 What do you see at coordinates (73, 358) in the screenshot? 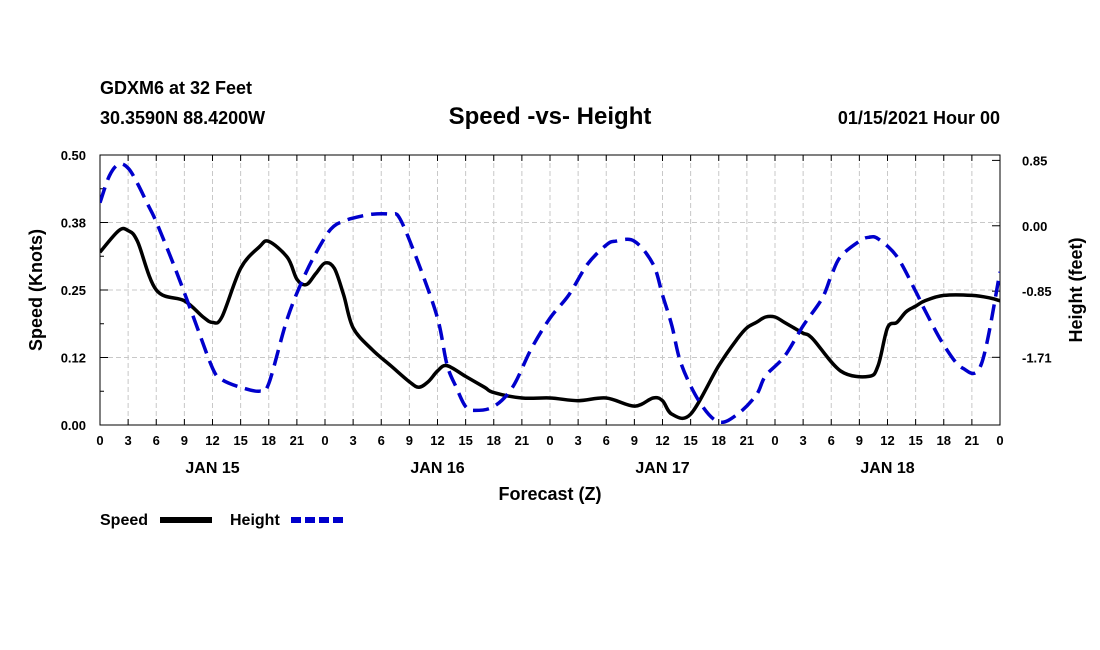
I see `y-tick-label: 0.12` at bounding box center [73, 358].